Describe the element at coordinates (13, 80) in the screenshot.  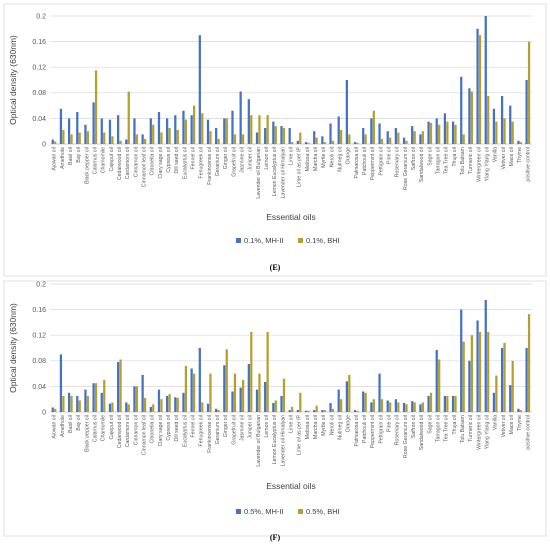
I see `chart0-ylabel: Optical density (630nm)` at that location.